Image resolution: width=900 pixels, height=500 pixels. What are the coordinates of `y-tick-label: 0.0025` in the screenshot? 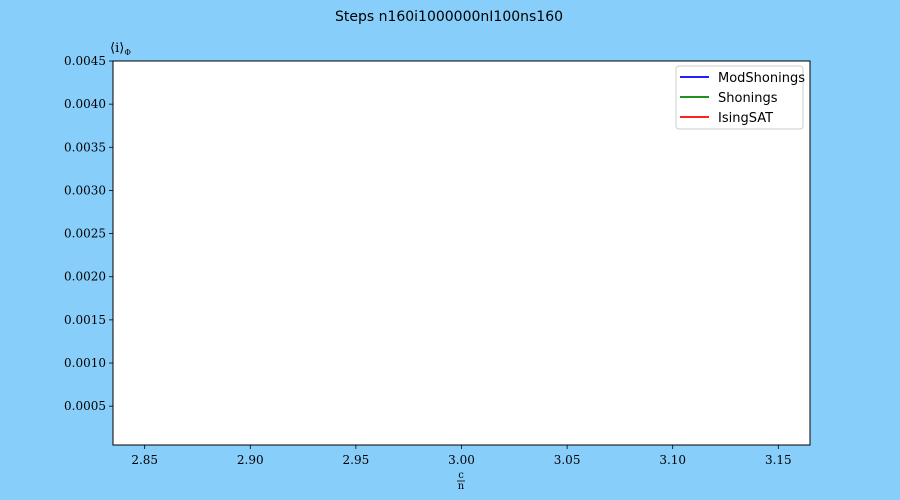 It's located at (85, 234).